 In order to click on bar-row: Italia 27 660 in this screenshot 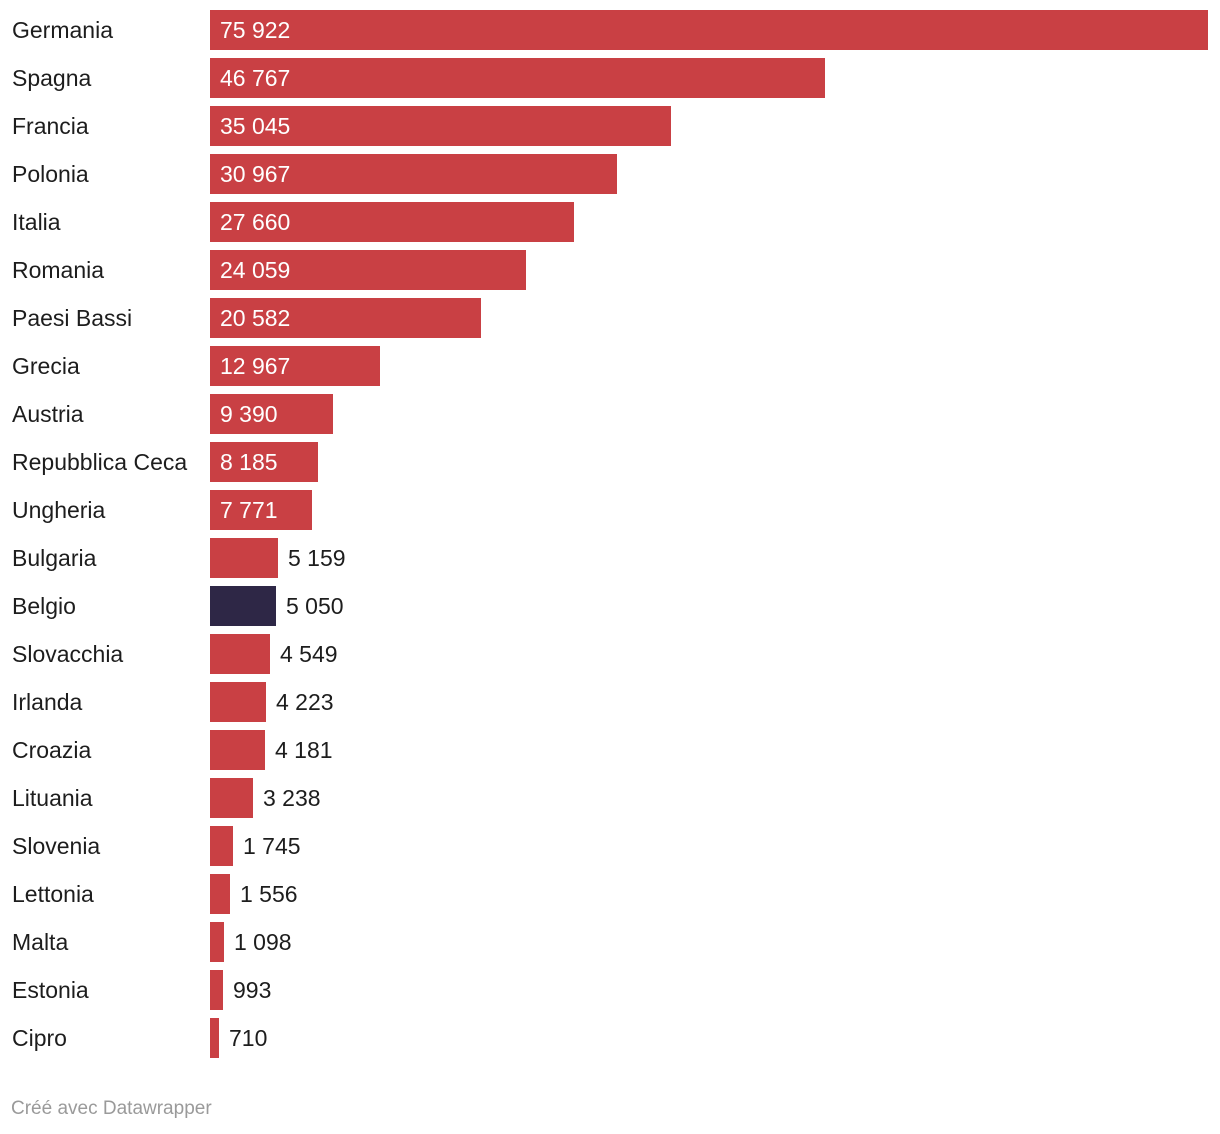, I will do `click(610, 222)`.